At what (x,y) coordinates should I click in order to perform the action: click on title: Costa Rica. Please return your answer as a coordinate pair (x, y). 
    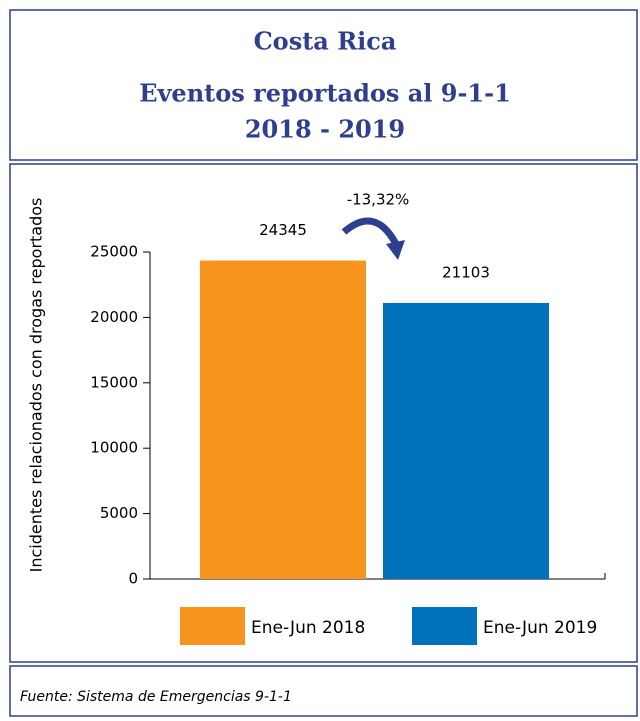
    Looking at the image, I should click on (325, 41).